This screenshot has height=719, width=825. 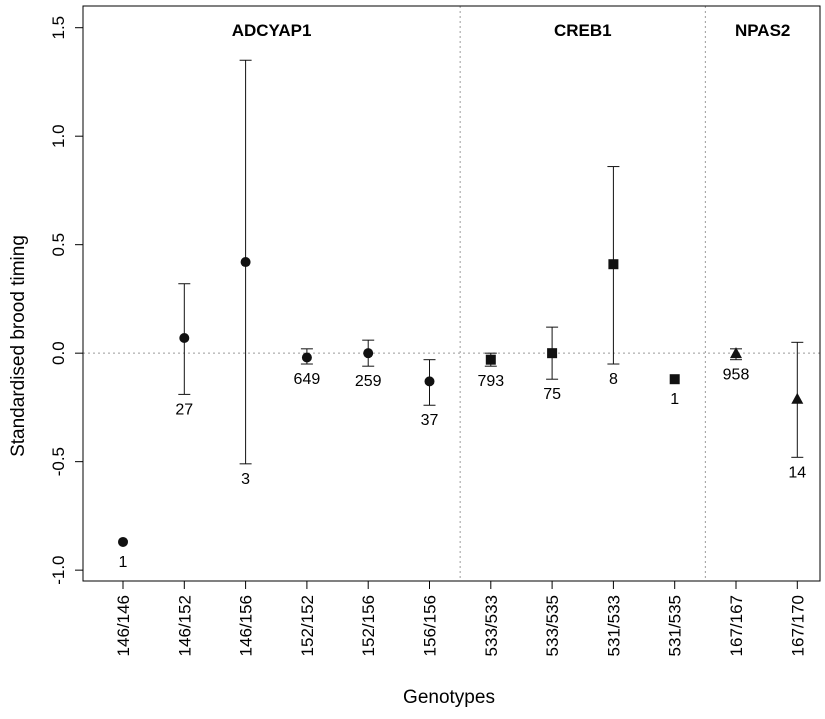 What do you see at coordinates (430, 625) in the screenshot?
I see `x-axis-tick-label: 156/156` at bounding box center [430, 625].